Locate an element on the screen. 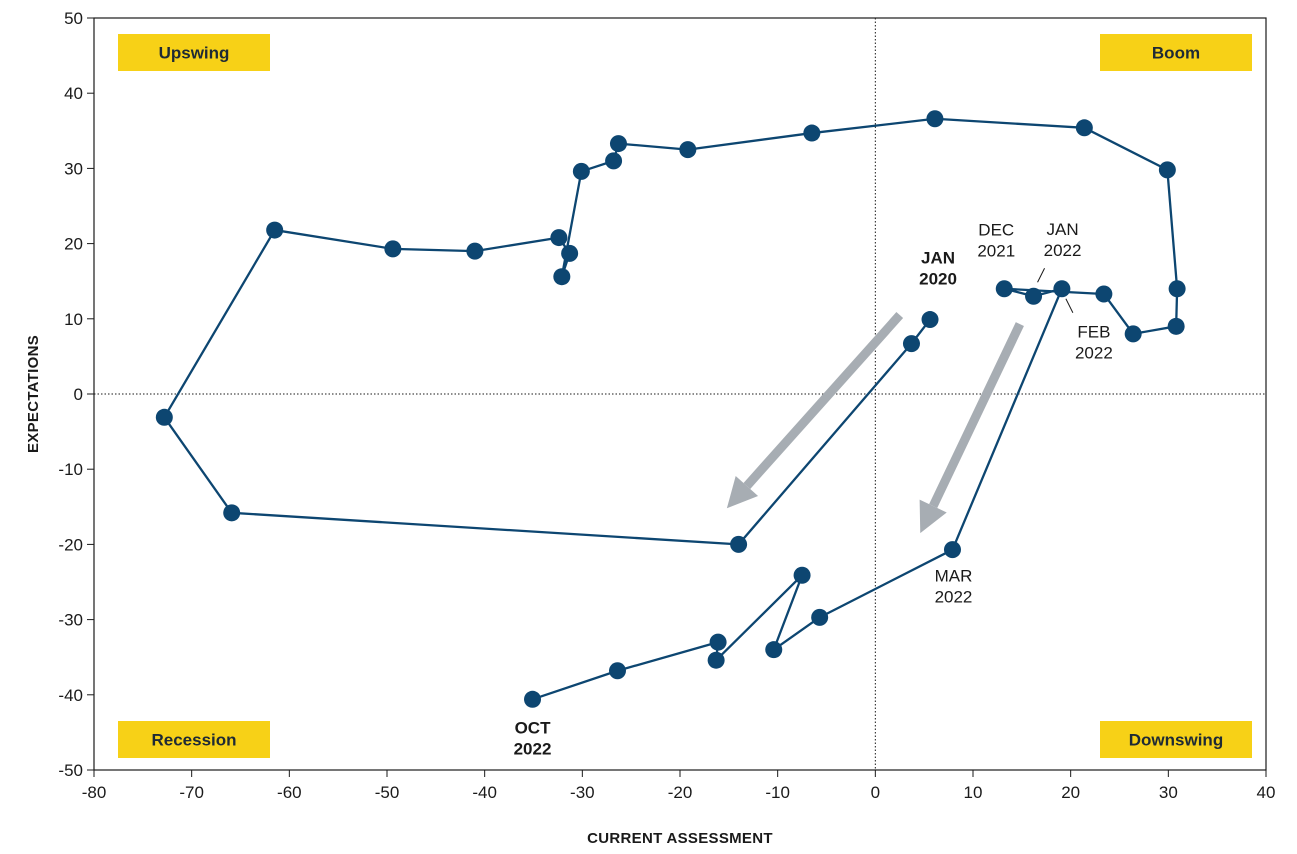 Image resolution: width=1297 pixels, height=854 pixels. x-tick-label: -50 is located at coordinates (387, 792).